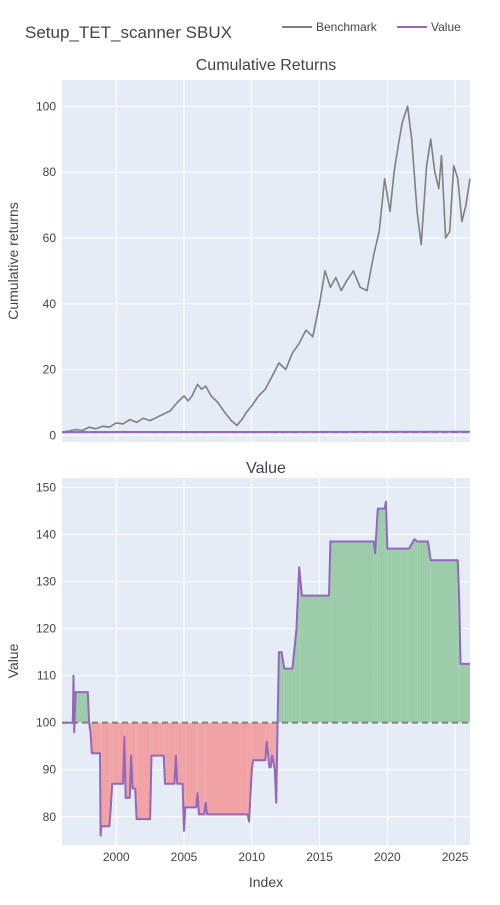 Image resolution: width=500 pixels, height=905 pixels. I want to click on value-title: Value, so click(266, 468).